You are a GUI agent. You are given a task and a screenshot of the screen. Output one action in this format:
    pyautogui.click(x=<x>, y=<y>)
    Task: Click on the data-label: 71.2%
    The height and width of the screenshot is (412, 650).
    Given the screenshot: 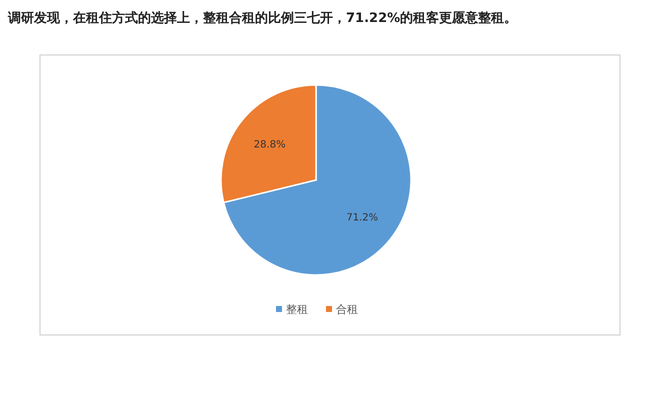 What is the action you would take?
    pyautogui.click(x=362, y=218)
    